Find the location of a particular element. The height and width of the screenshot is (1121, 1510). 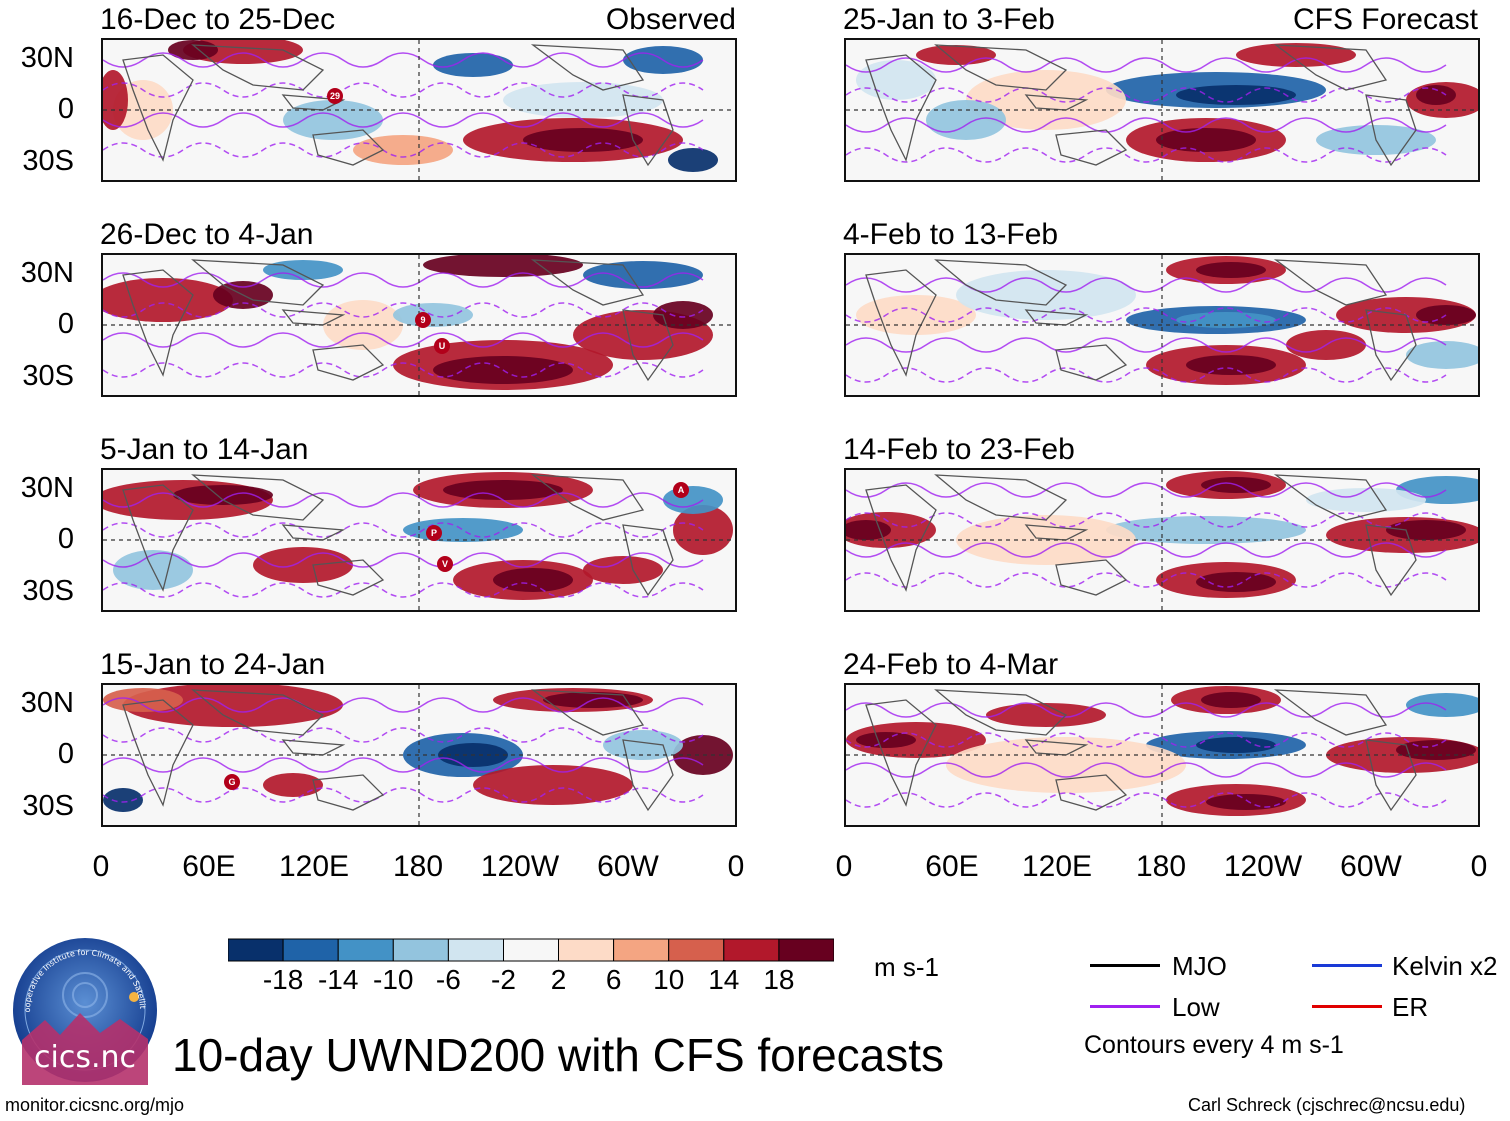

colorbar-label: -6 is located at coordinates (448, 979).